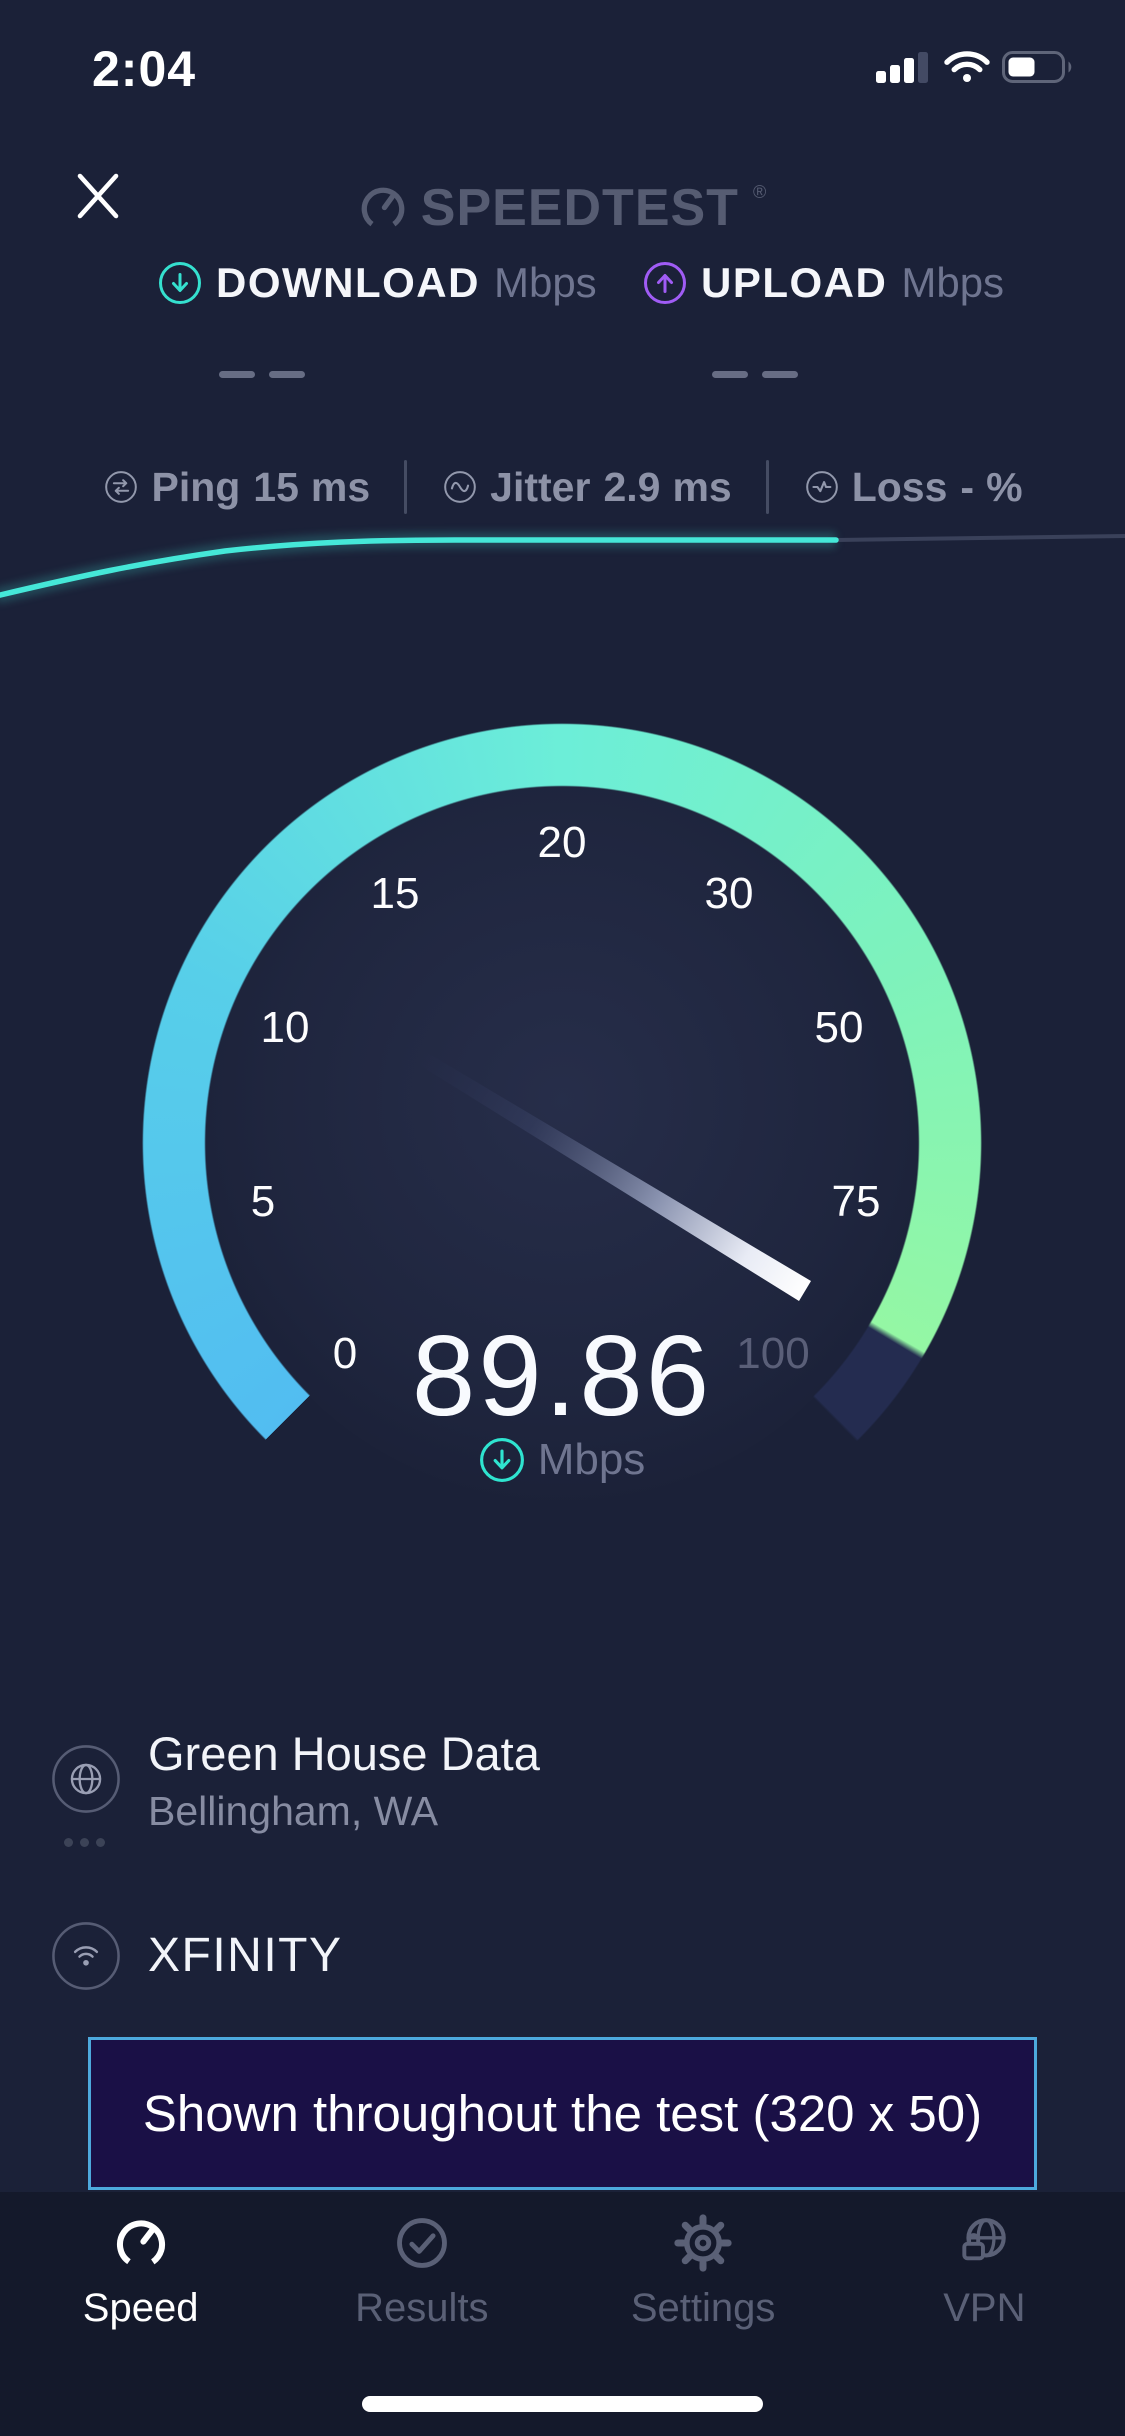 The image size is (1125, 2436). I want to click on ad-banner: Shown throughout the test (320 x 50), so click(562, 2113).